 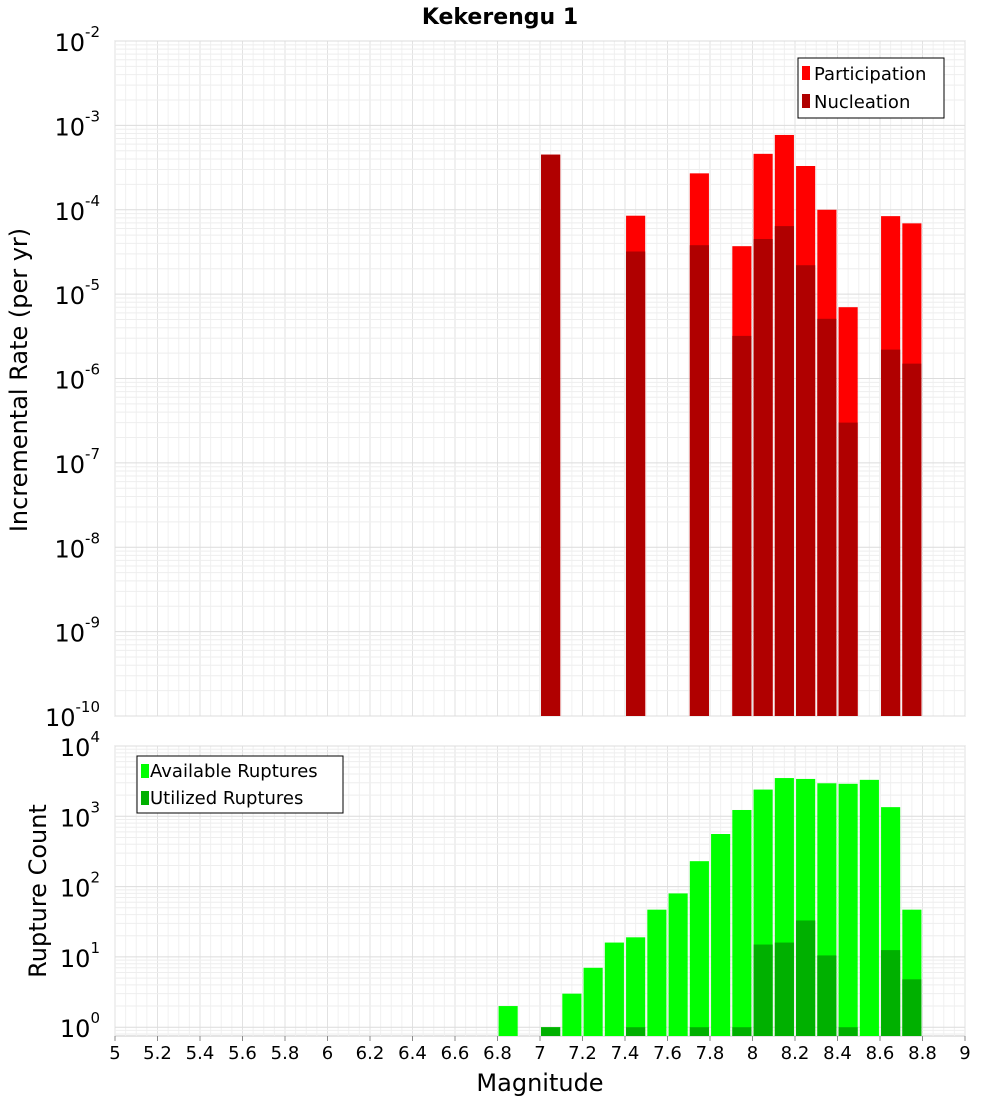 What do you see at coordinates (667, 1053) in the screenshot?
I see `x-tick-label: 7.6` at bounding box center [667, 1053].